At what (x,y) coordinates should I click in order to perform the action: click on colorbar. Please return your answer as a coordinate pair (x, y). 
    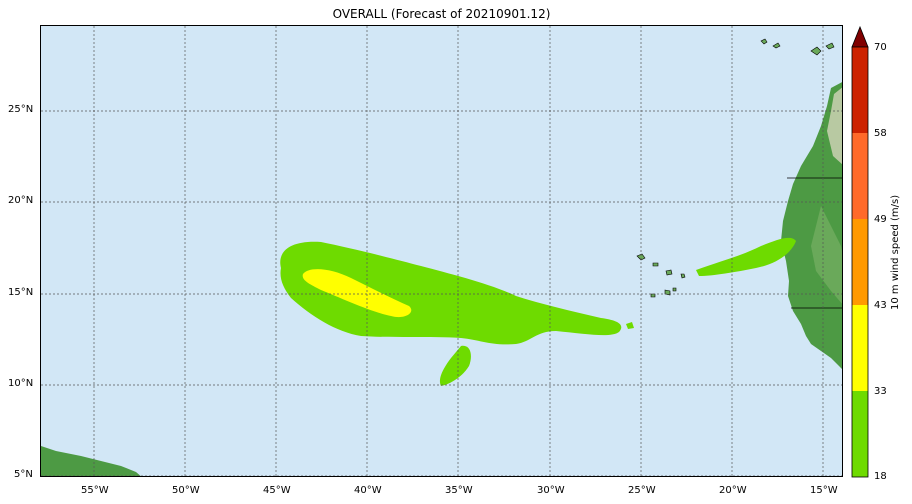
    Looking at the image, I should click on (860, 251).